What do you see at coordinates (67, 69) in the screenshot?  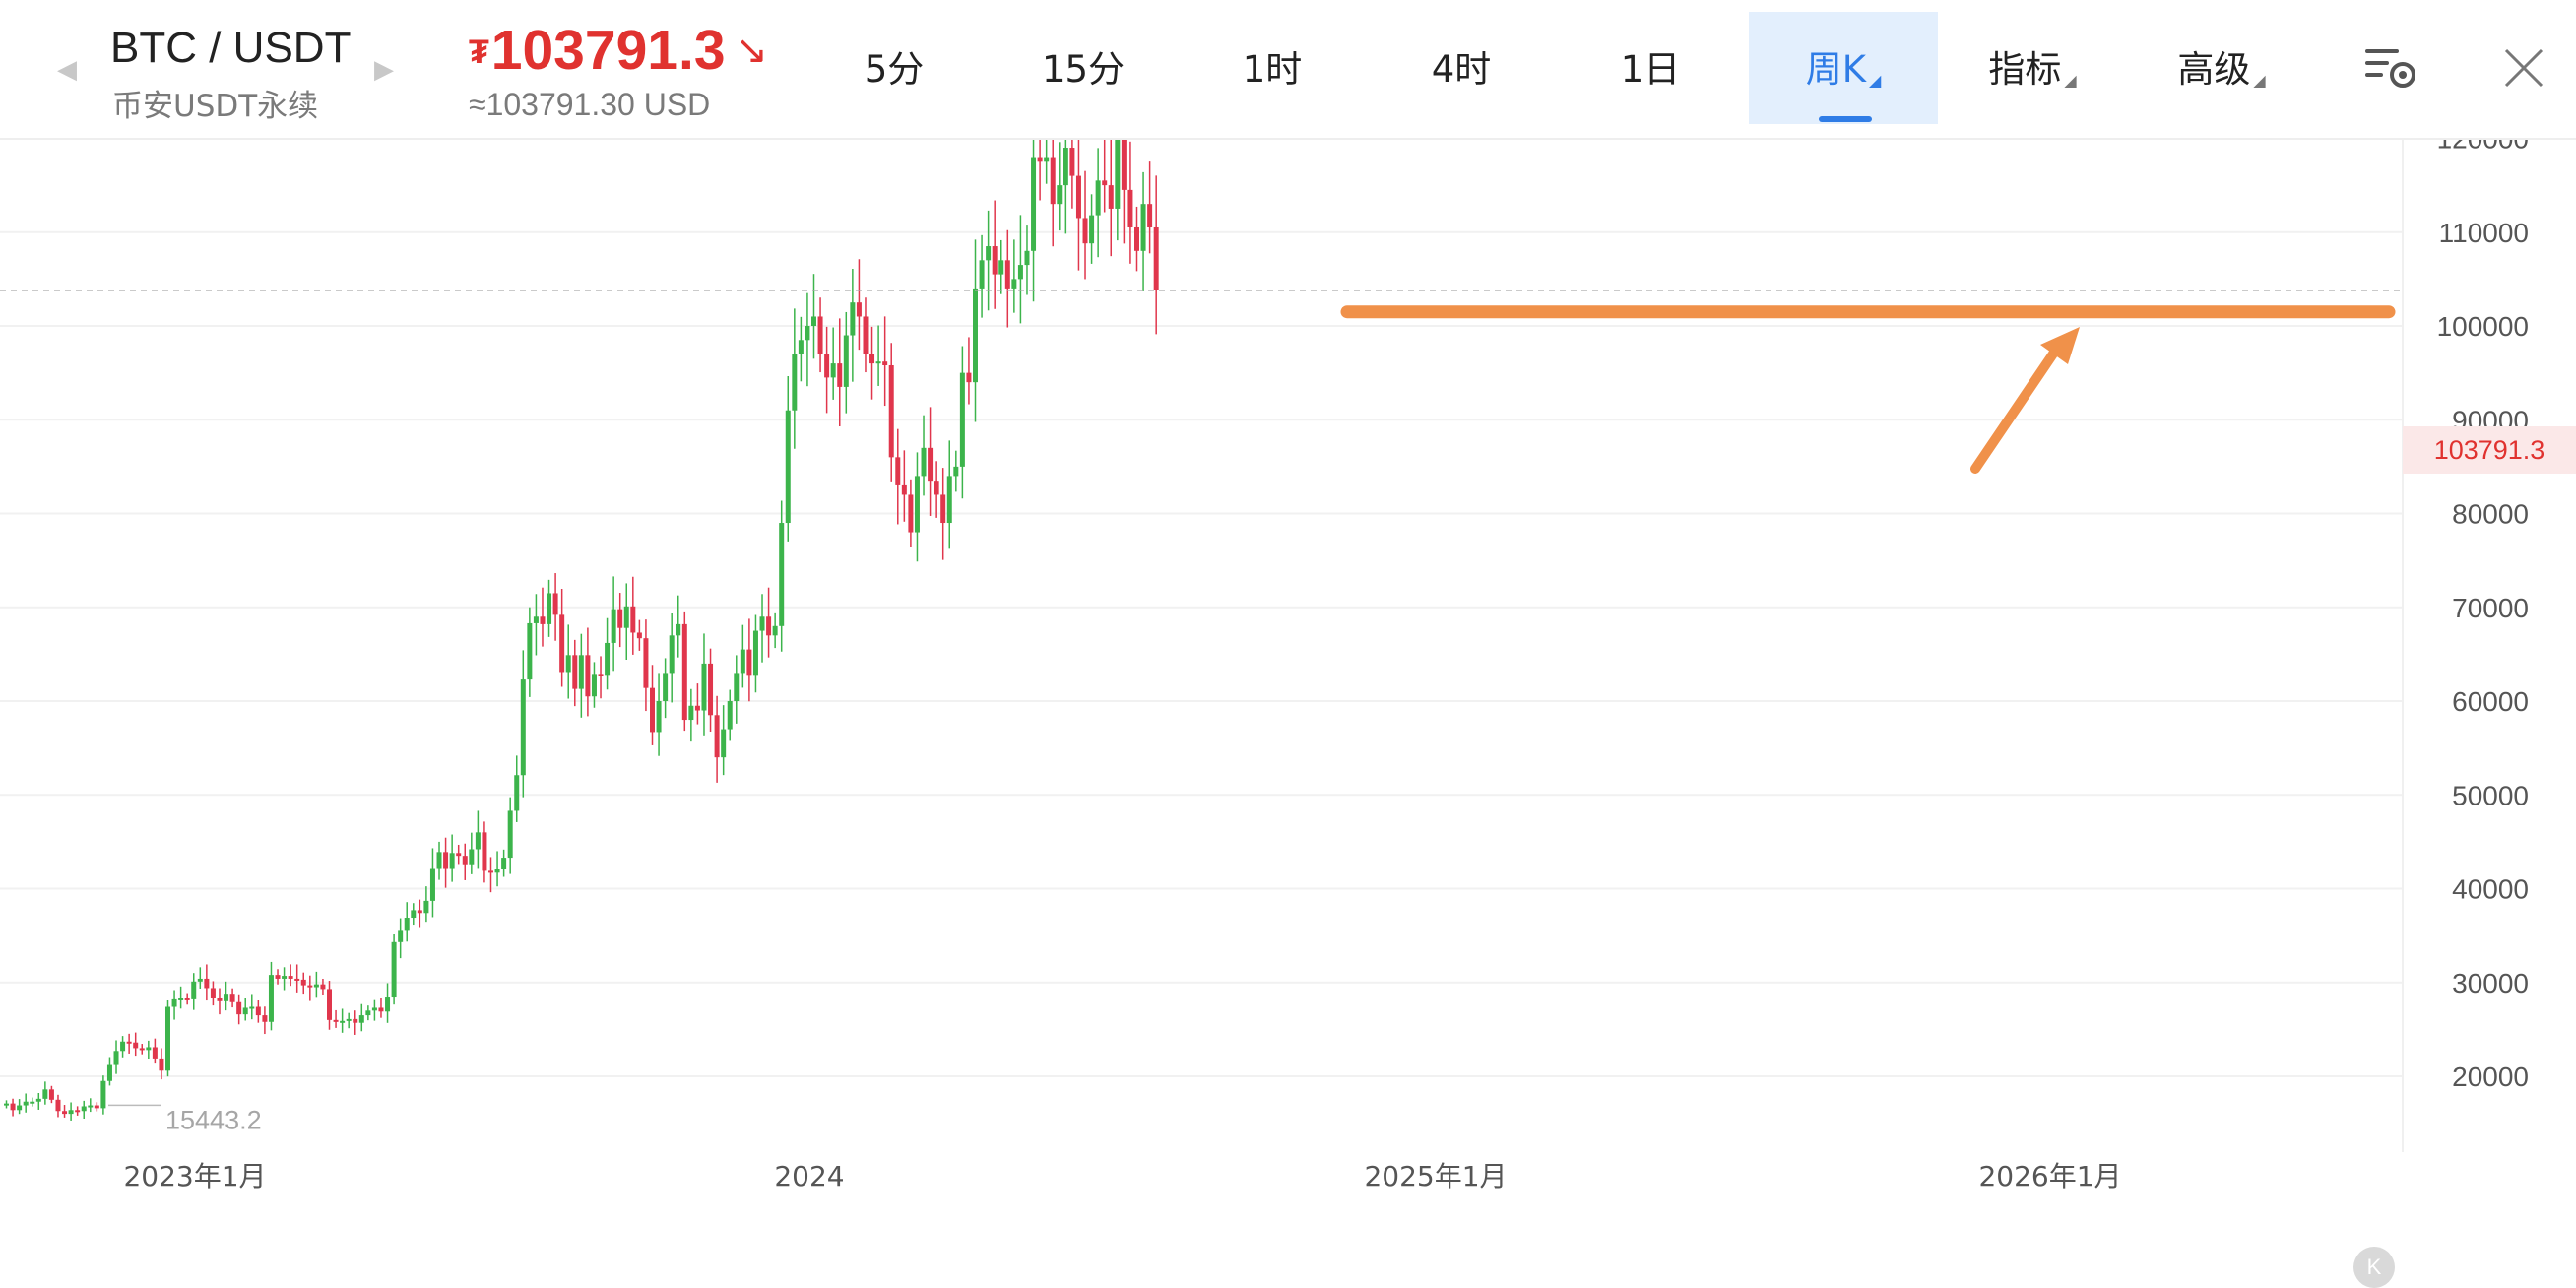 I see `prev-pair-arrow-icon: ◀` at bounding box center [67, 69].